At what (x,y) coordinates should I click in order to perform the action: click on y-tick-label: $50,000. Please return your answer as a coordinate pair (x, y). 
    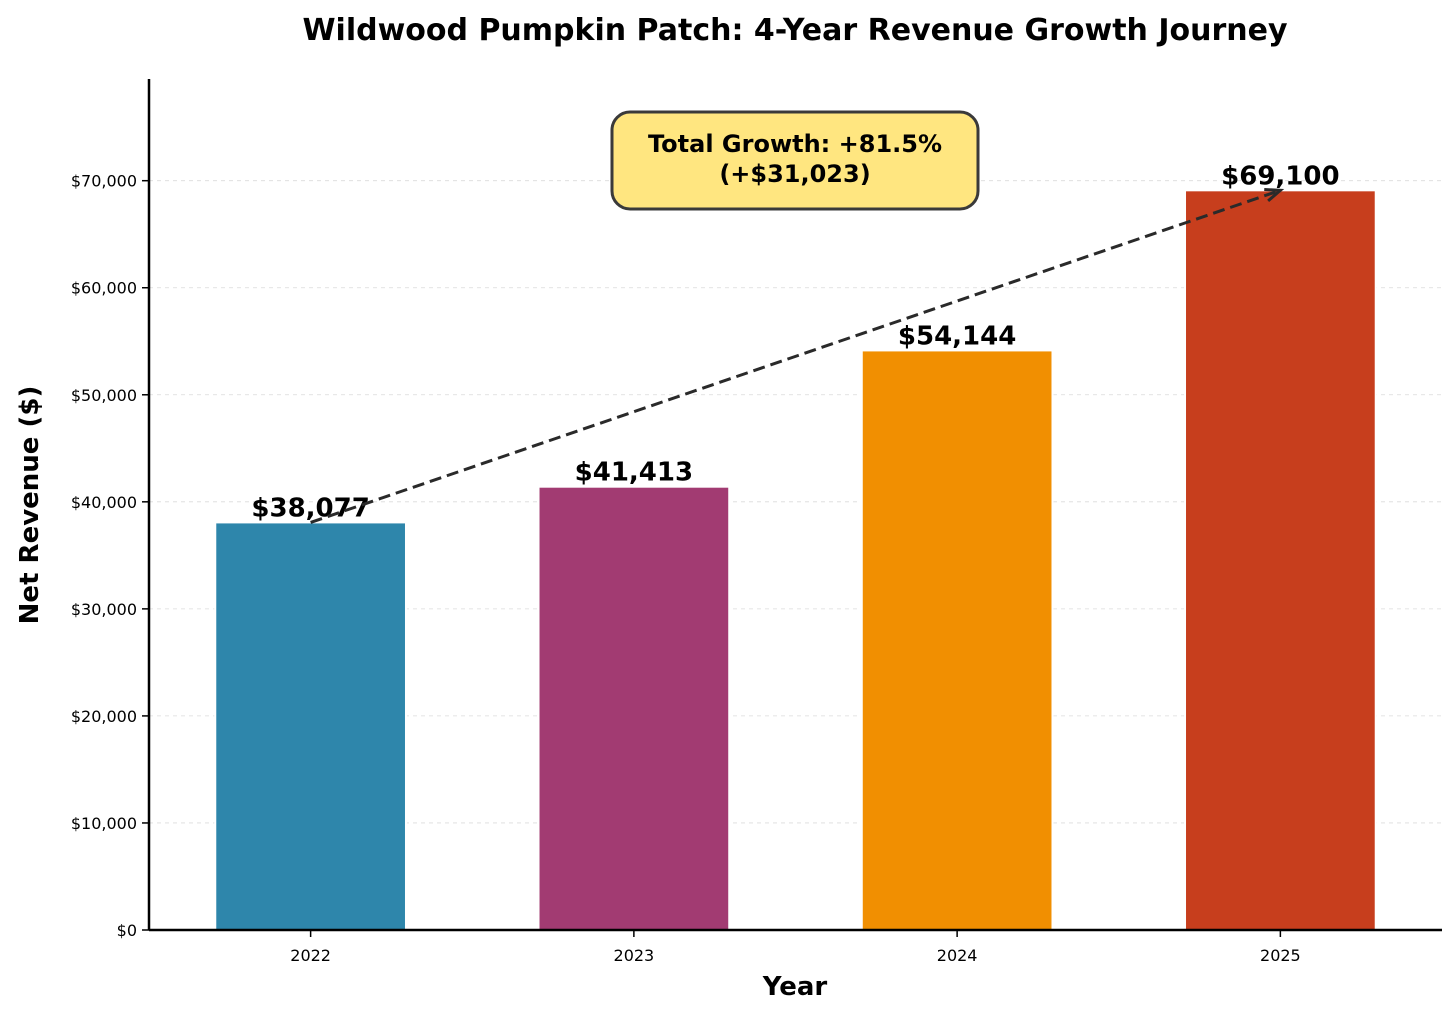
    Looking at the image, I should click on (104, 395).